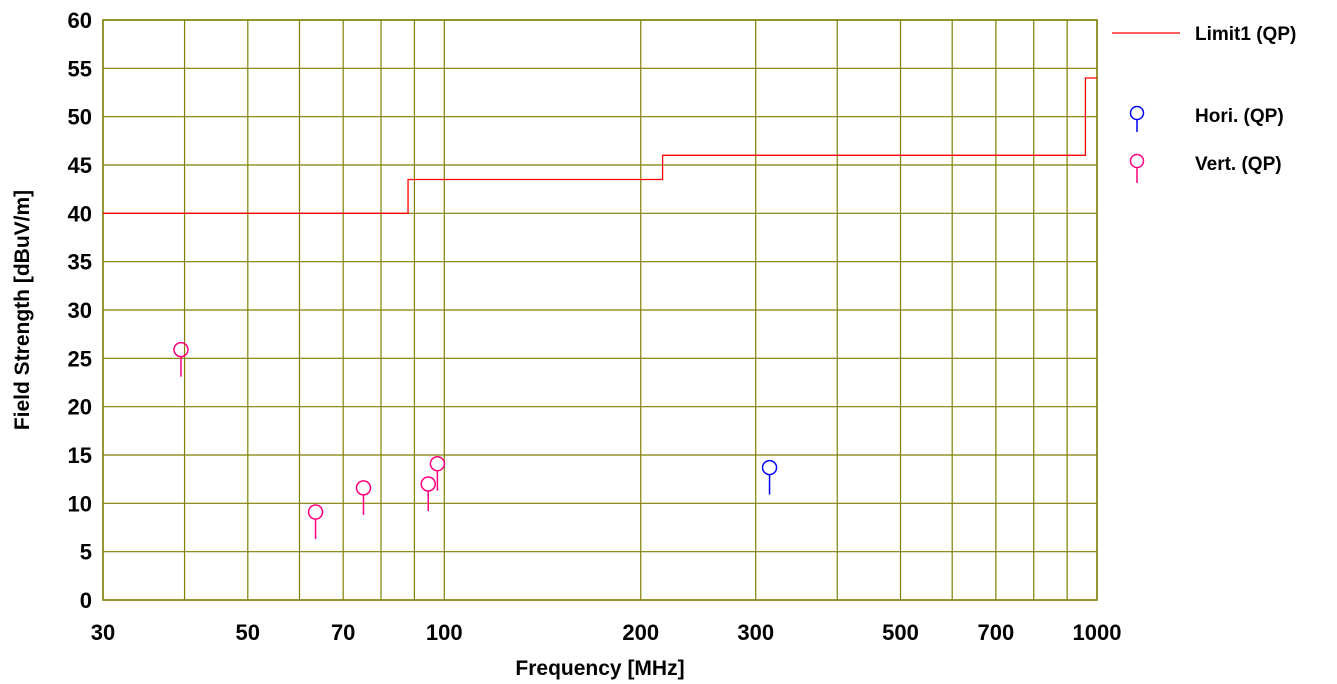  What do you see at coordinates (755, 632) in the screenshot?
I see `x-tick-label: 300` at bounding box center [755, 632].